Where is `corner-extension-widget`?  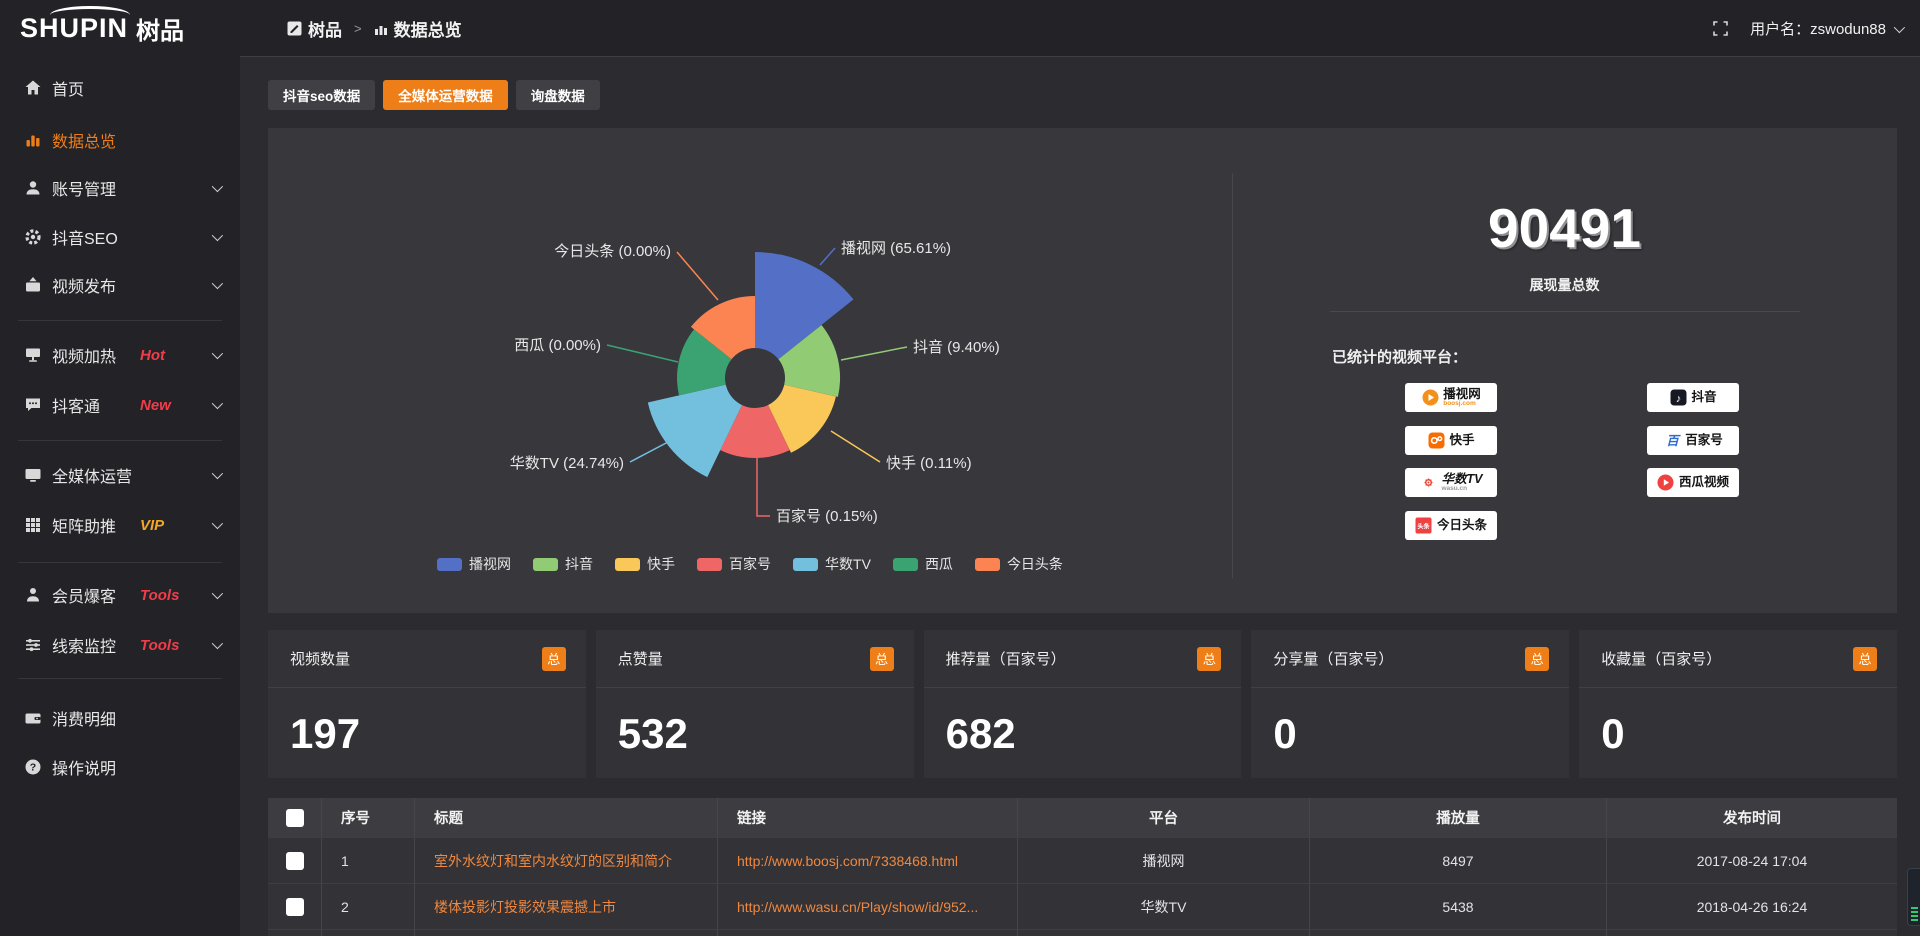 corner-extension-widget is located at coordinates (1913, 897).